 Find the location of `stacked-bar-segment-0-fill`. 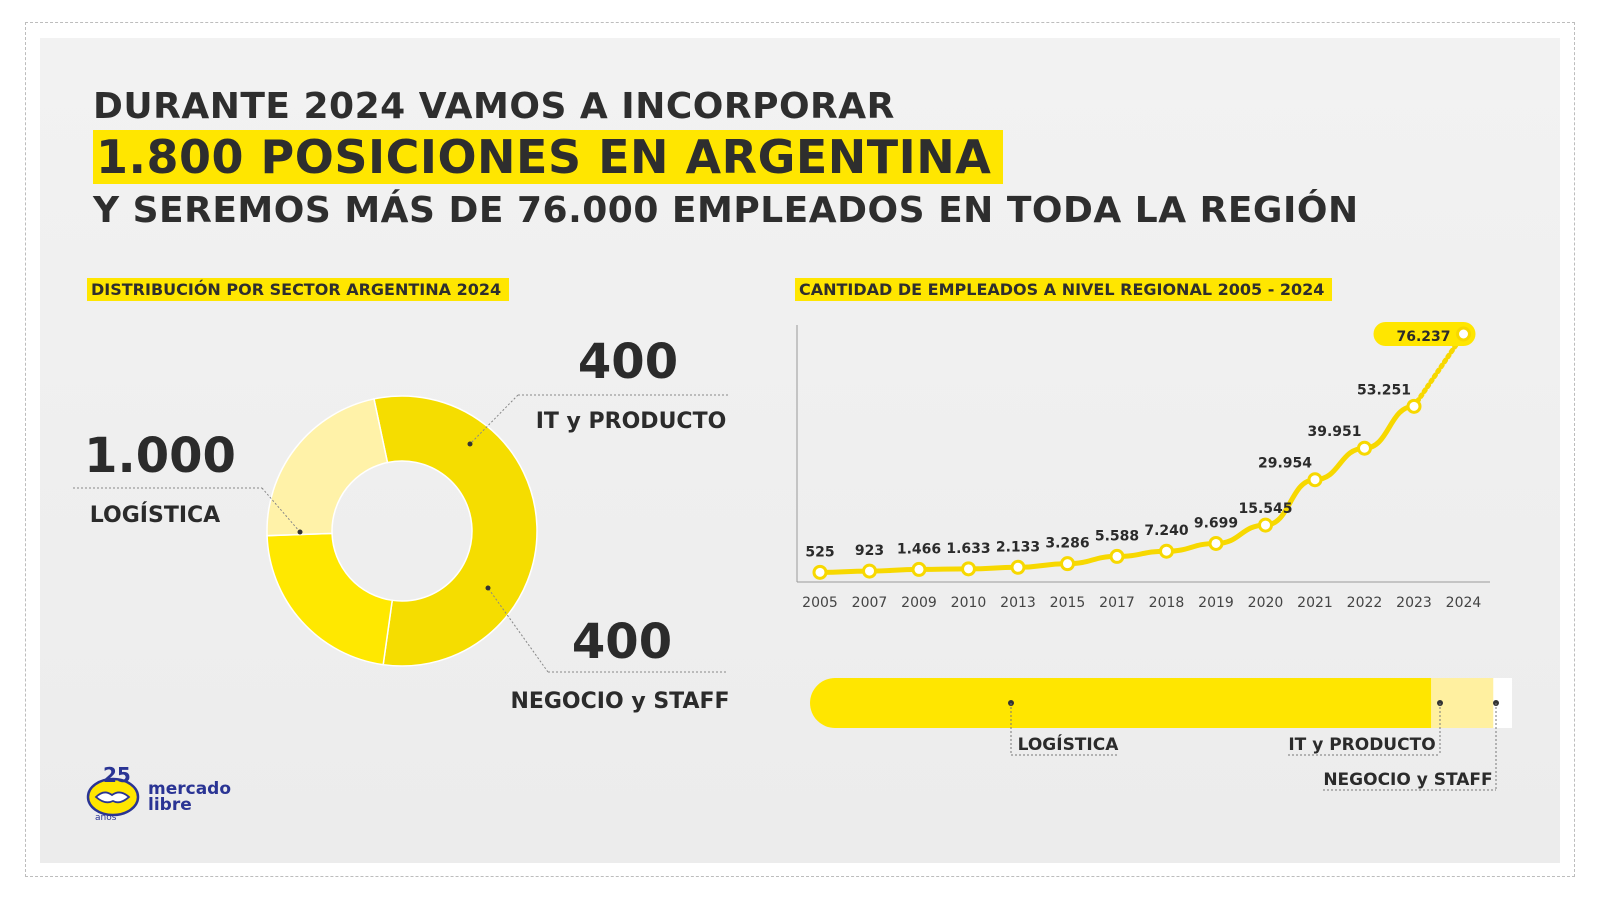

stacked-bar-segment-0-fill is located at coordinates (1136, 703).